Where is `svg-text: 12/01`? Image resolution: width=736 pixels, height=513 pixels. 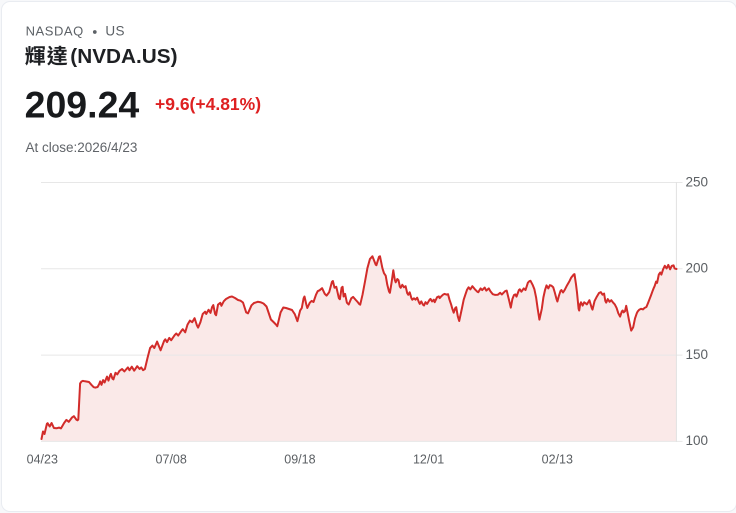
svg-text: 12/01 is located at coordinates (428, 459).